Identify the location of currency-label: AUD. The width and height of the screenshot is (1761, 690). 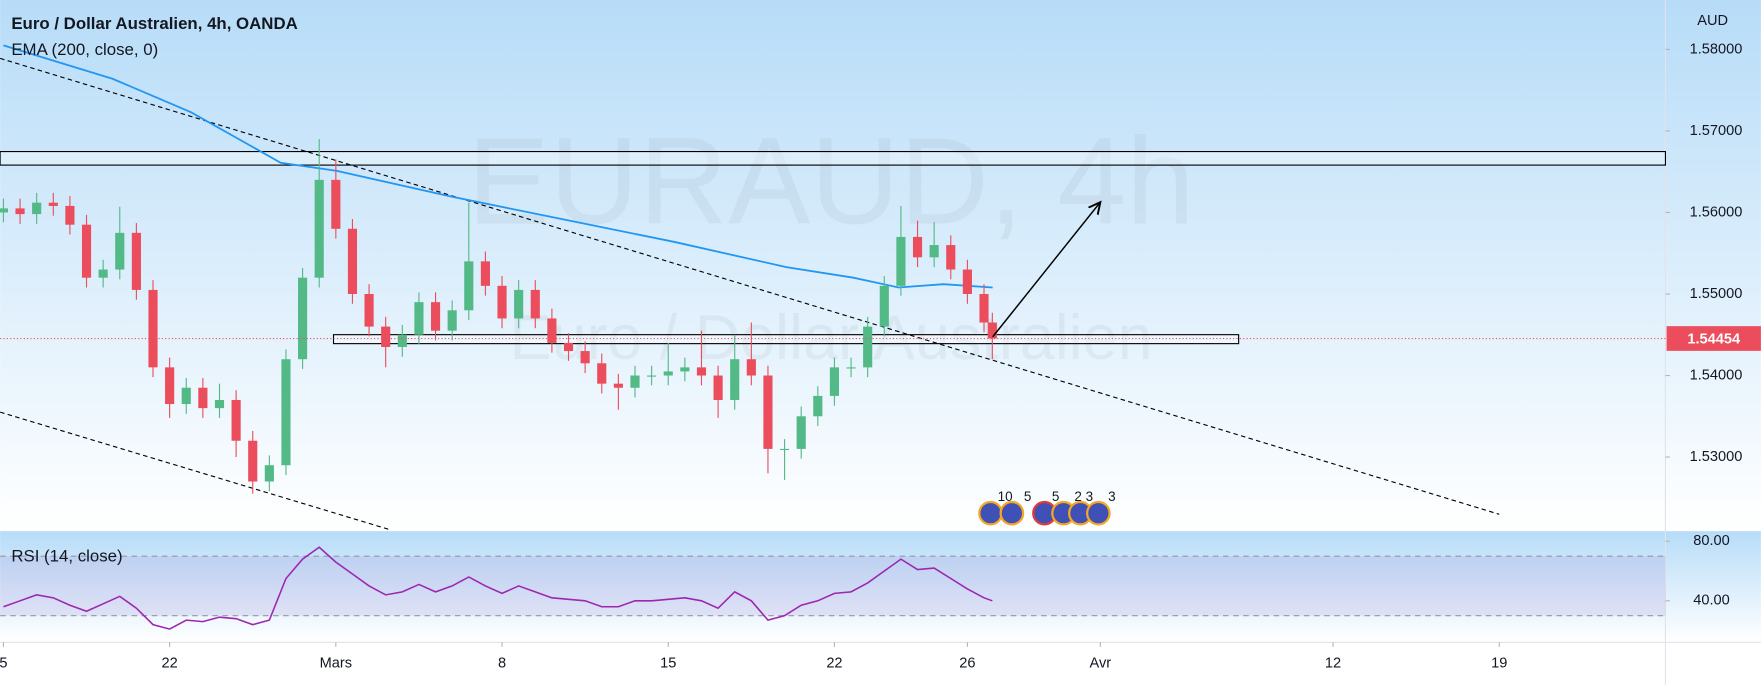
(1712, 21).